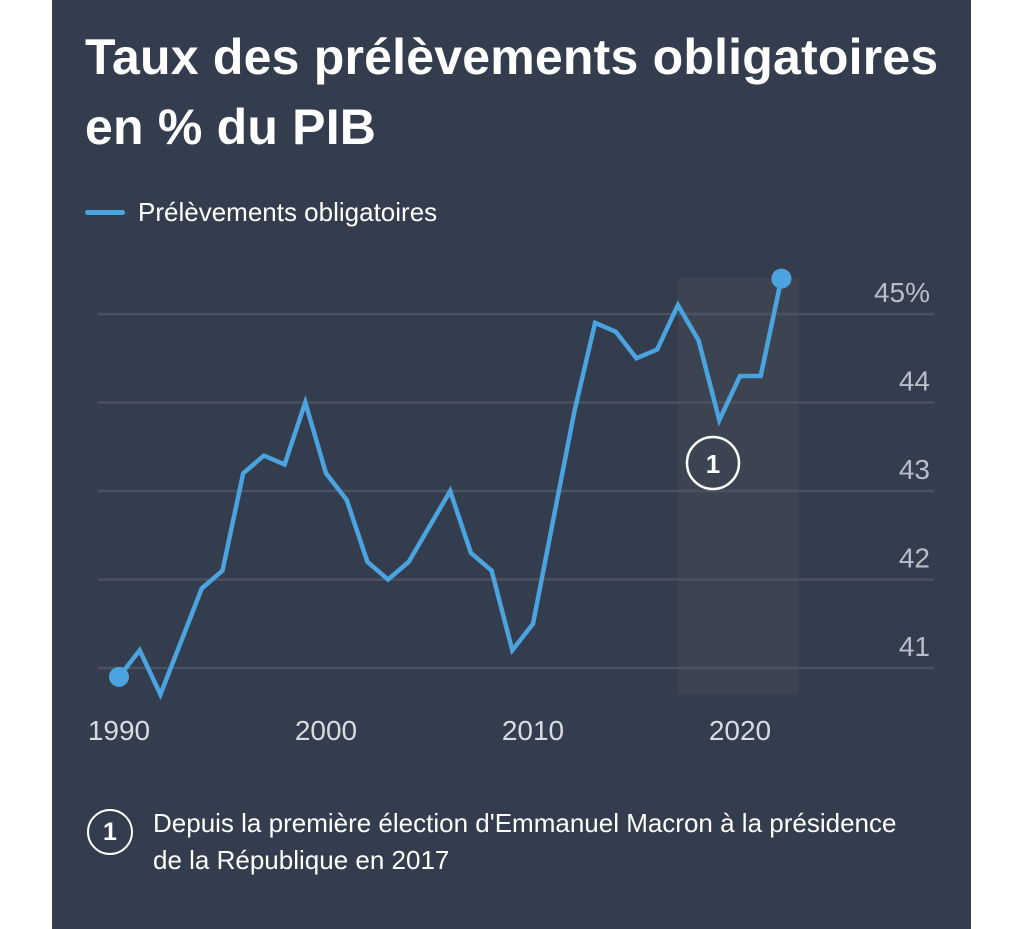 The width and height of the screenshot is (1024, 929). I want to click on y-tick-label: 42, so click(914, 558).